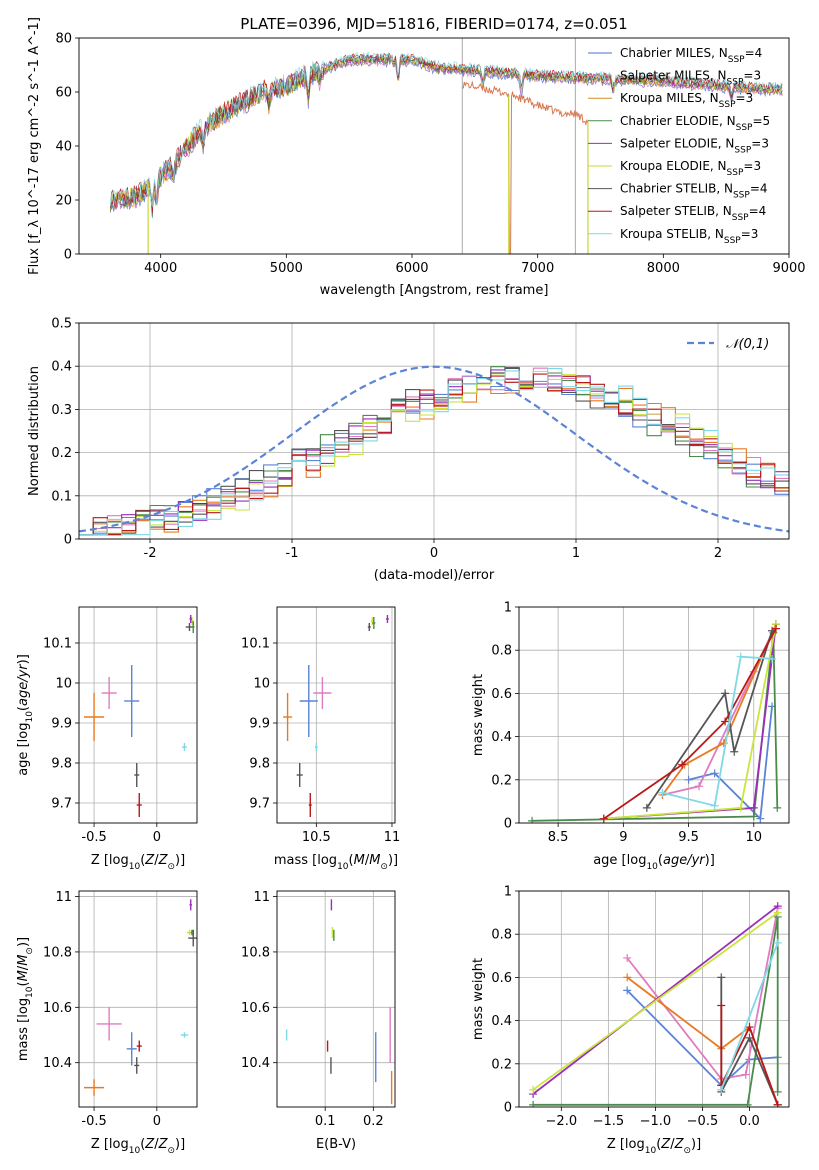 The width and height of the screenshot is (819, 1170). I want to click on x-tick-label: 4000, so click(160, 268).